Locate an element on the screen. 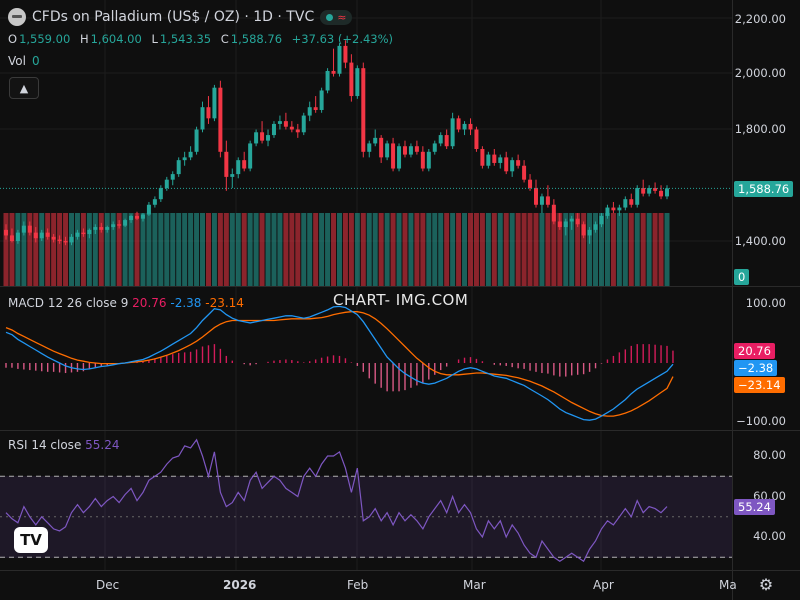  macd-line-value: -2.38 is located at coordinates (186, 303).